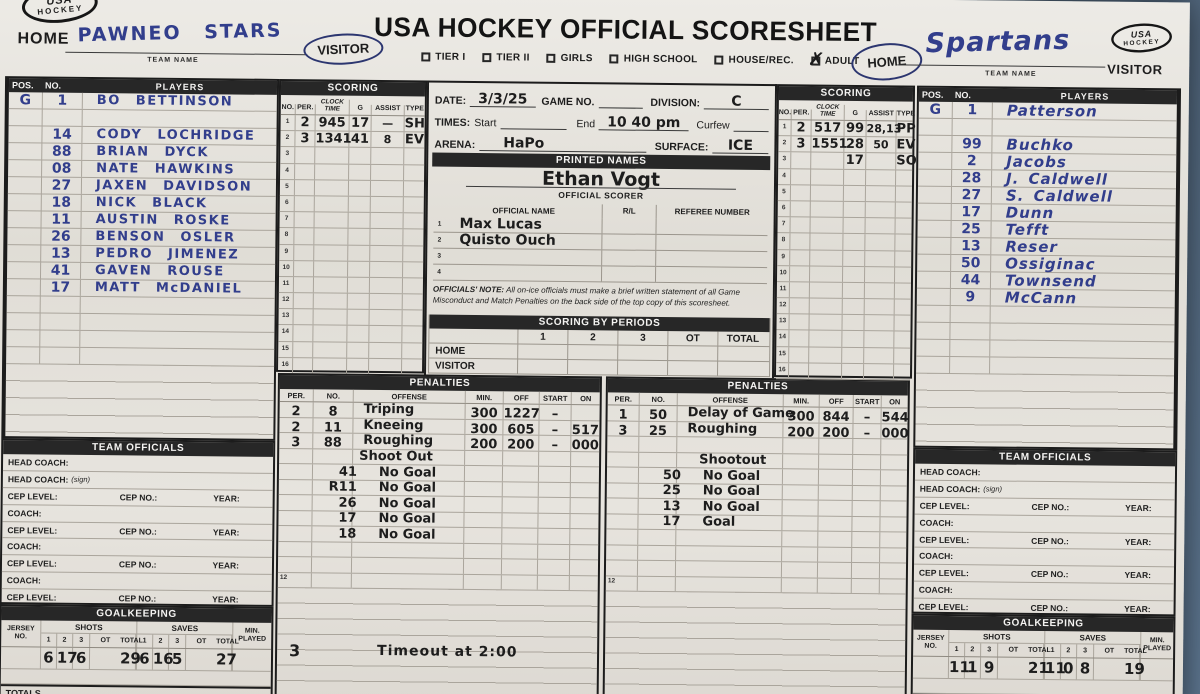 The width and height of the screenshot is (1200, 694). What do you see at coordinates (950, 489) in the screenshot?
I see `head-coach-label: HEAD COACH:` at bounding box center [950, 489].